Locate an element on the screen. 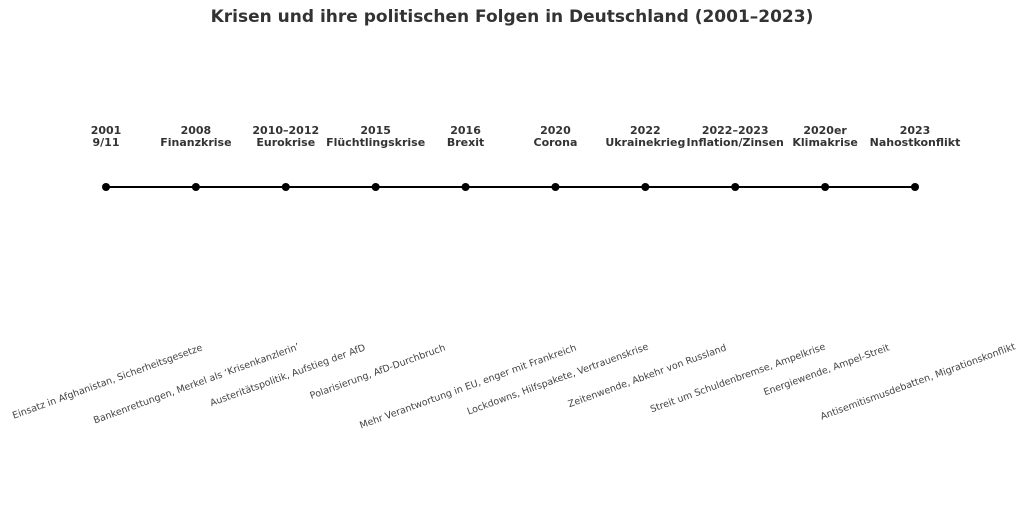 The image size is (1024, 512). event-label: Klimakrise is located at coordinates (824, 142).